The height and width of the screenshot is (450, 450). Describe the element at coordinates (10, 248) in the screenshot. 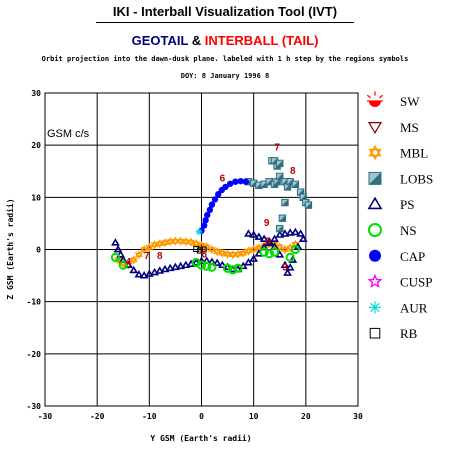

I see `y-axis-label: Z GSM (Earth's radii)` at that location.